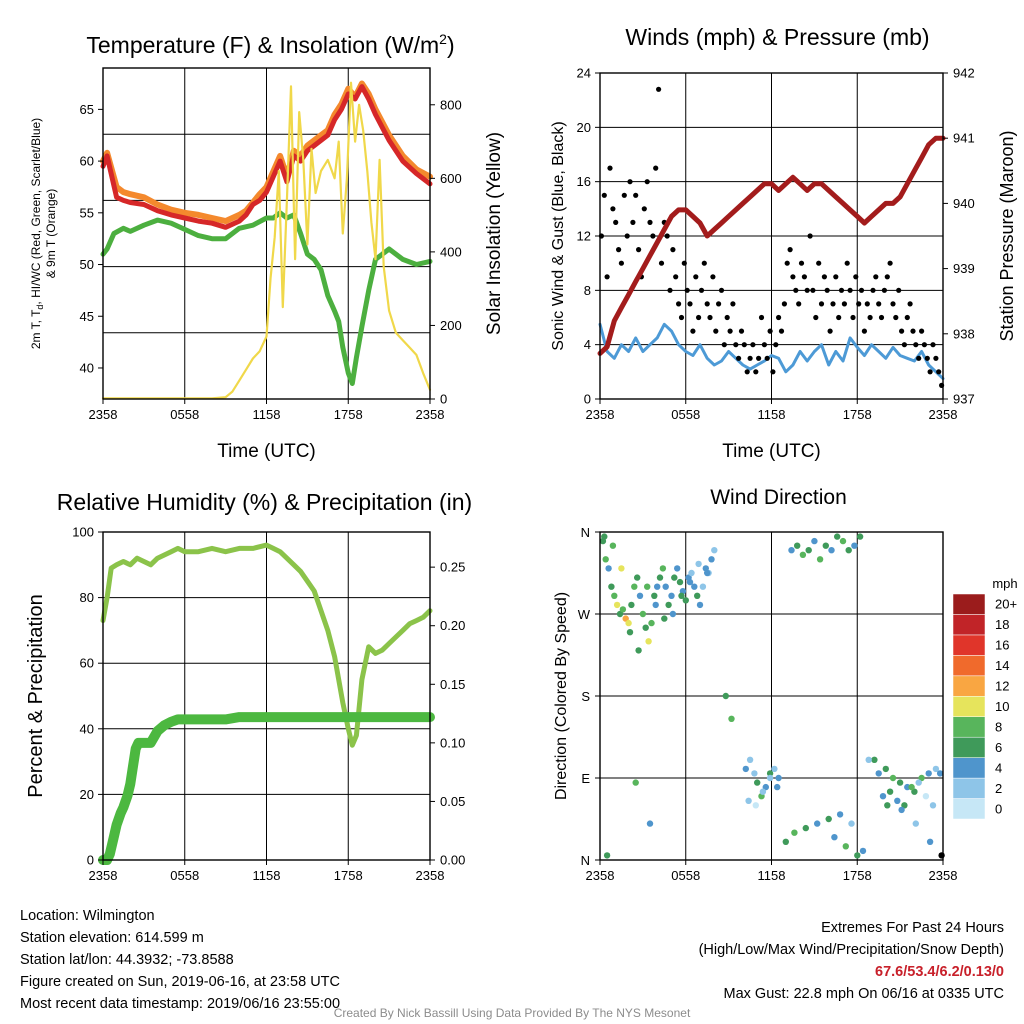 This screenshot has height=1024, width=1024. Describe the element at coordinates (452, 860) in the screenshot. I see `precip-y-tick-label: 0.00` at that location.